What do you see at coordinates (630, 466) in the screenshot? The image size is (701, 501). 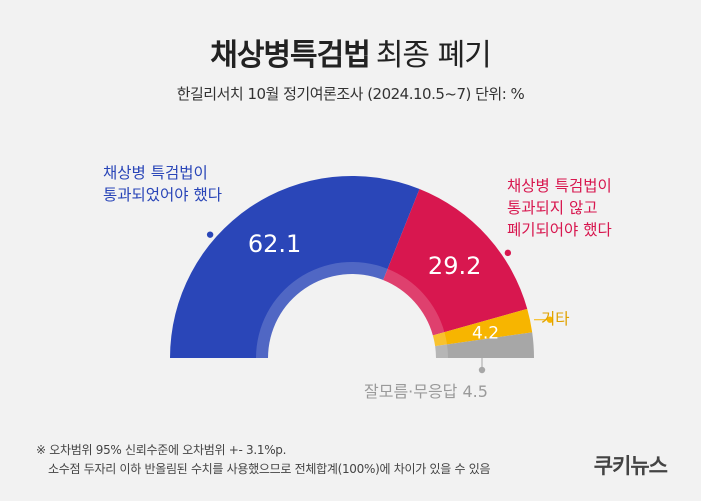 I see `publisher-logo: 쿠키뉴스` at bounding box center [630, 466].